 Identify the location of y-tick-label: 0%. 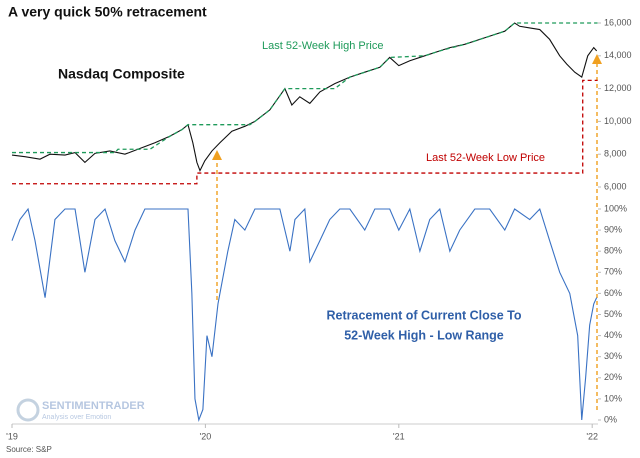
(610, 419).